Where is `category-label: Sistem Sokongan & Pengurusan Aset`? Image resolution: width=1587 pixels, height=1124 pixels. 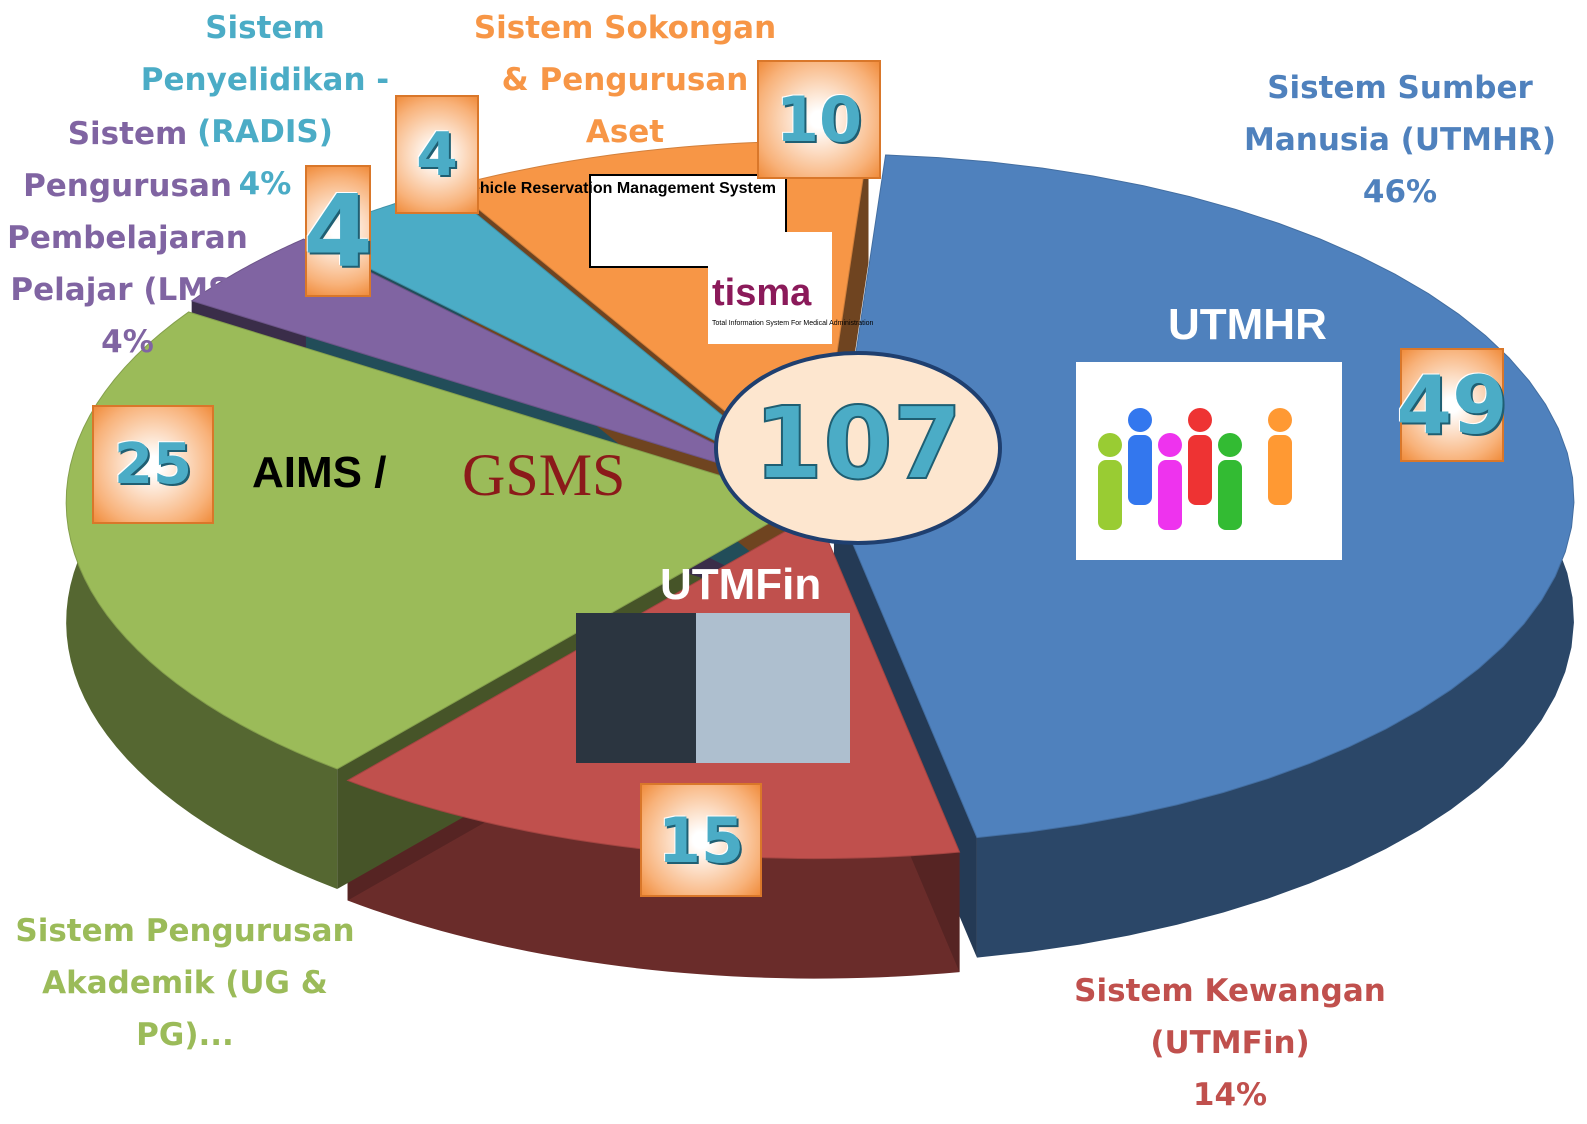
category-label: Sistem Sokongan & Pengurusan Aset is located at coordinates (625, 80).